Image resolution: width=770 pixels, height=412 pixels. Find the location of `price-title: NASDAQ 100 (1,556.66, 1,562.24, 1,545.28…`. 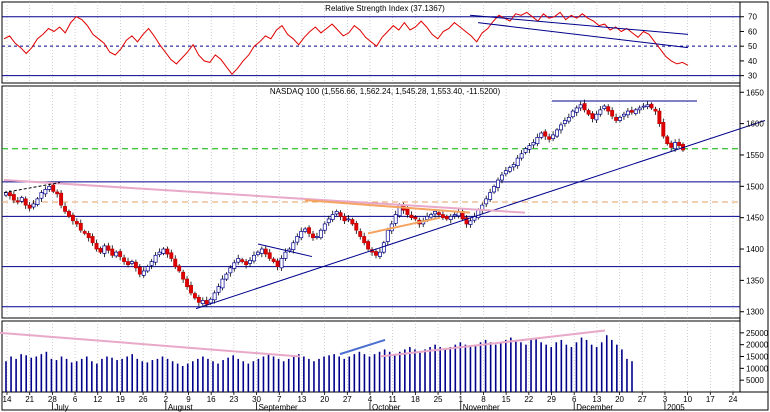

price-title: NASDAQ 100 (1,556.66, 1,562.24, 1,545.28… is located at coordinates (385, 91).